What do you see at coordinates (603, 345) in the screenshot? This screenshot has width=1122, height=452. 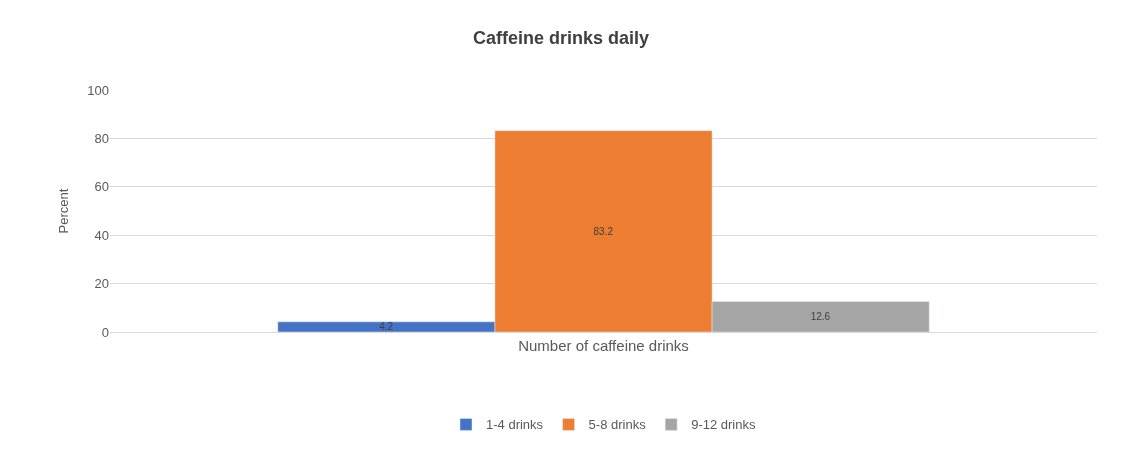 I see `x-tick-label: Number of caffeine drinks` at bounding box center [603, 345].